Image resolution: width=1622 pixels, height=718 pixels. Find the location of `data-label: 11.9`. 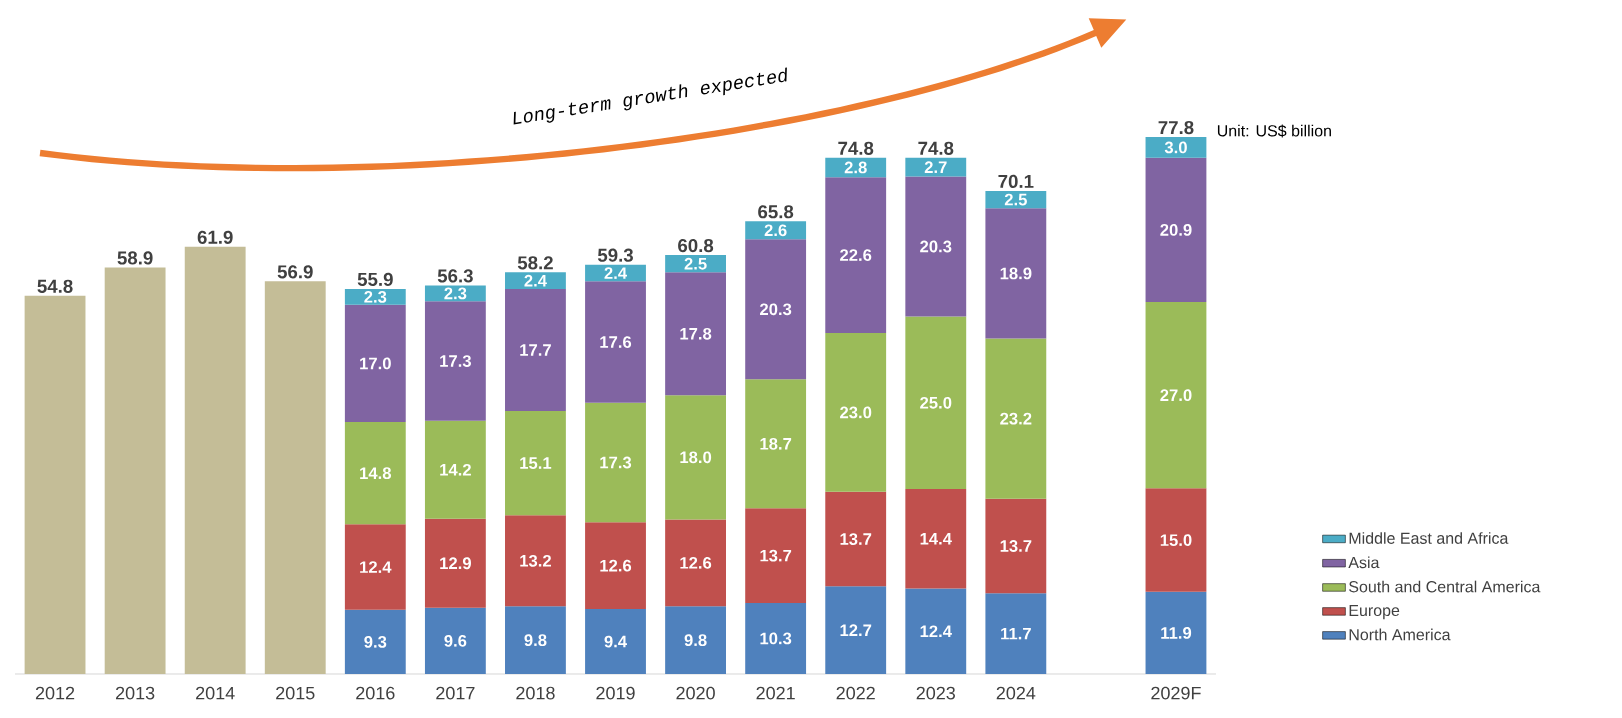

data-label: 11.9 is located at coordinates (1176, 633).